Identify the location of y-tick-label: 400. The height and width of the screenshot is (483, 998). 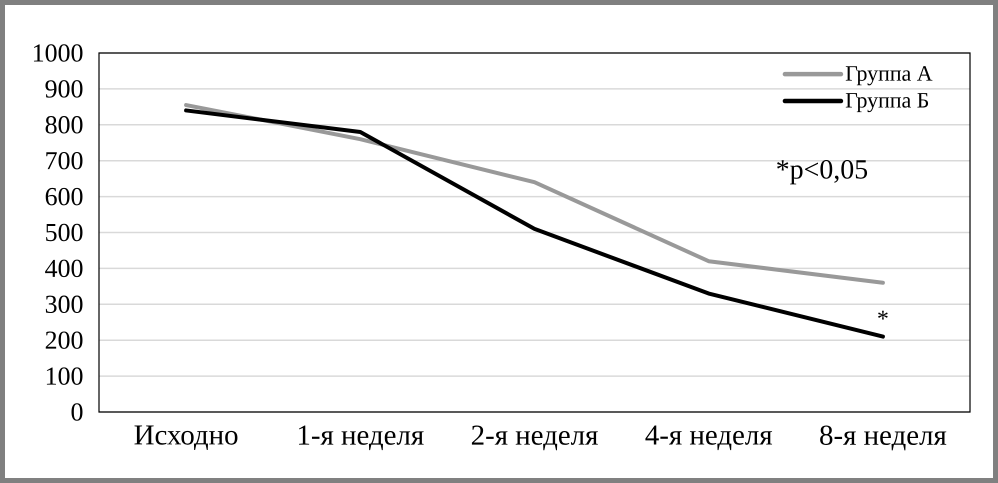
(63, 269).